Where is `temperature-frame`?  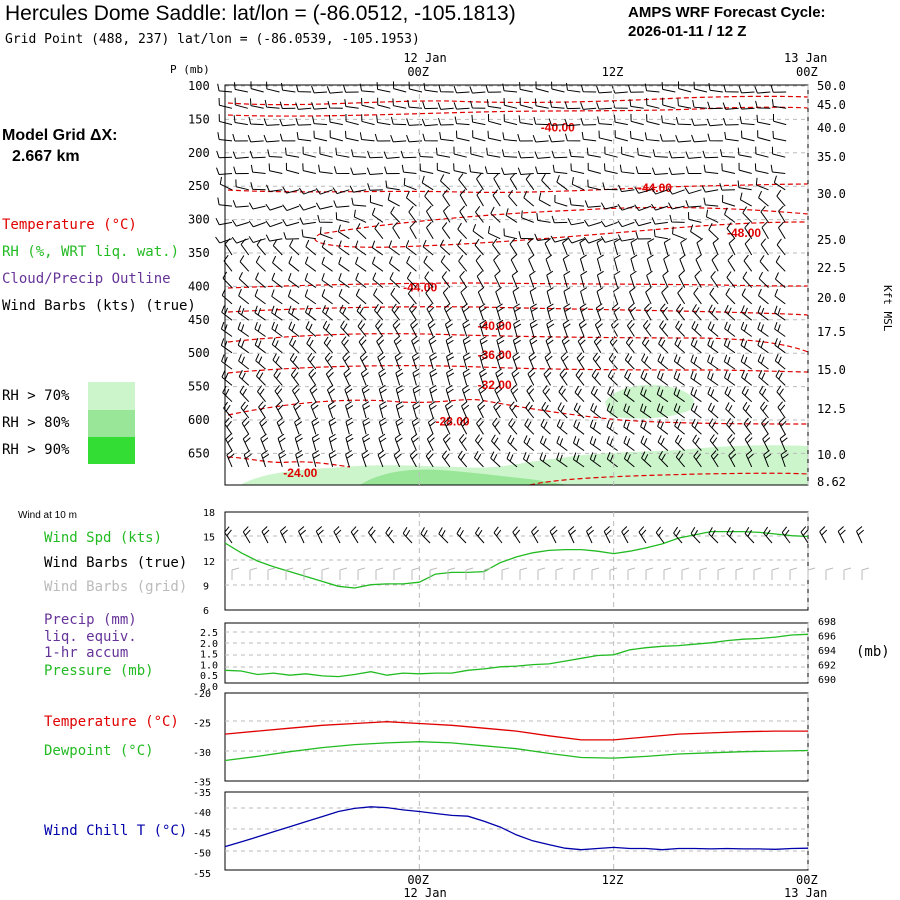
temperature-frame is located at coordinates (516, 737).